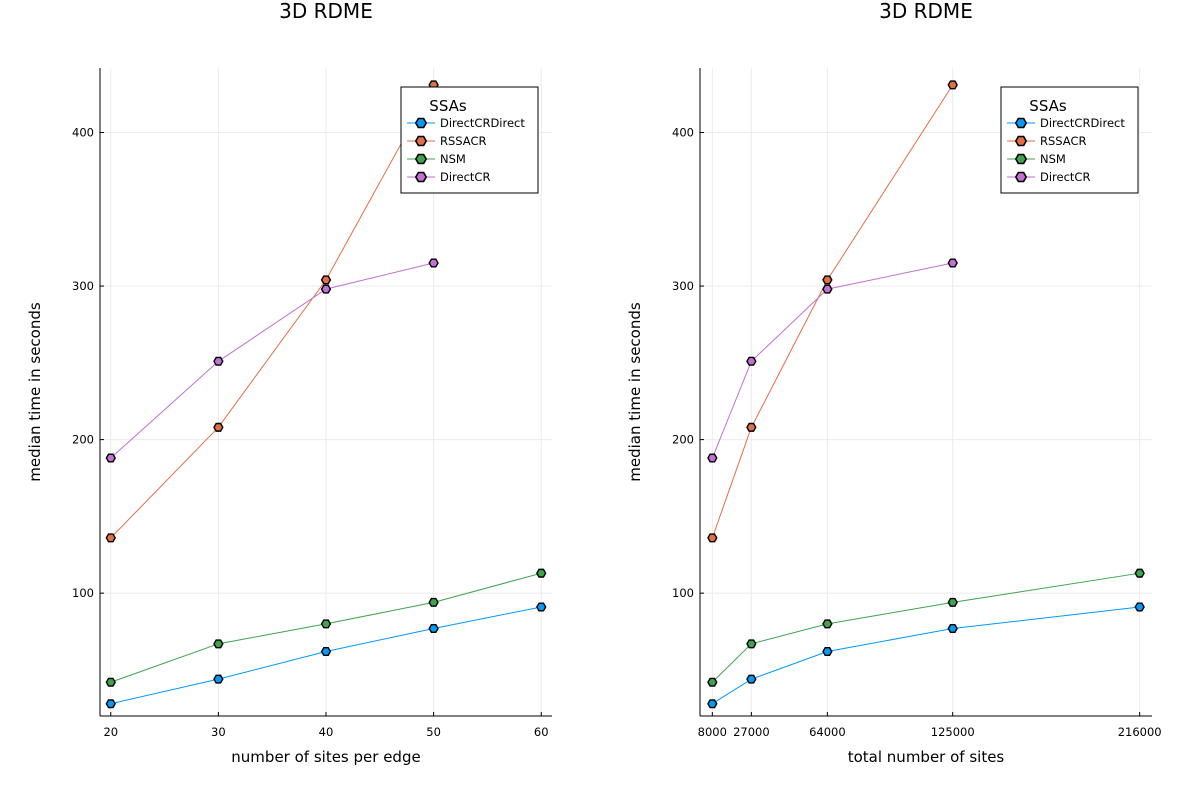 The height and width of the screenshot is (800, 1200). Describe the element at coordinates (218, 732) in the screenshot. I see `x-tick-label: 30` at that location.